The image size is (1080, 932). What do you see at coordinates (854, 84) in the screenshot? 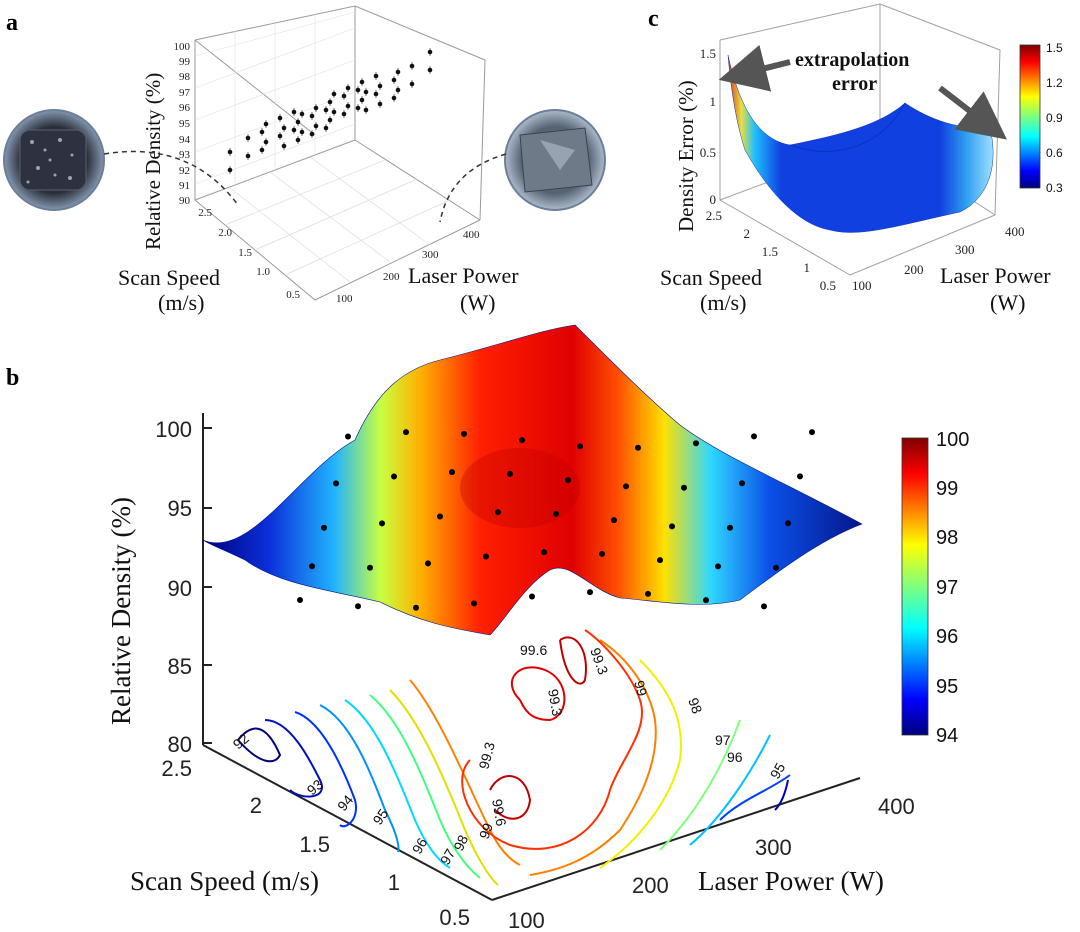
I see `extrapolation-annotation-line2: error` at bounding box center [854, 84].